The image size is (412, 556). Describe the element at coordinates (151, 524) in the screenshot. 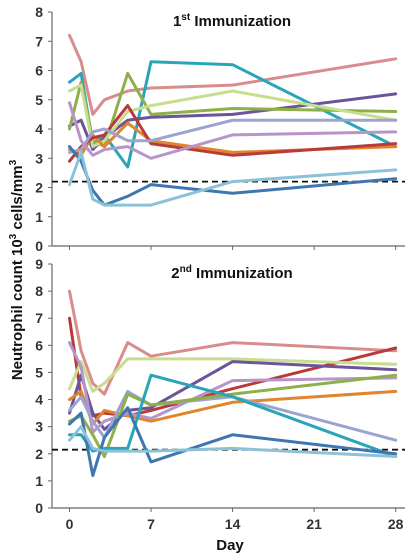

I see `x-tick-label: 7` at that location.